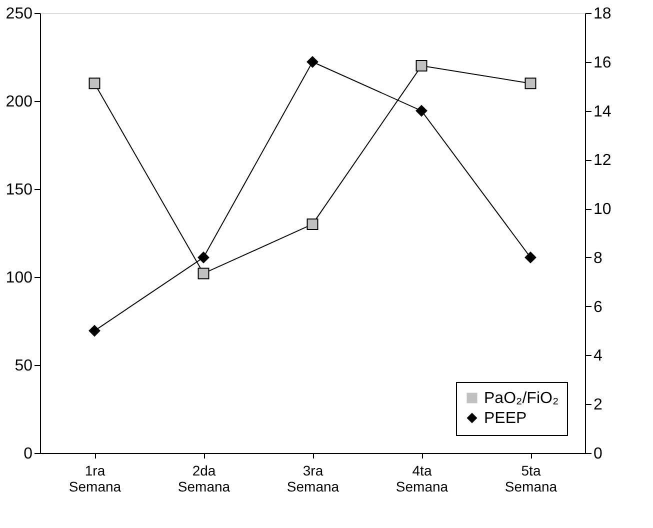 This screenshot has height=528, width=653. What do you see at coordinates (19, 278) in the screenshot?
I see `y-tick-label: 100` at bounding box center [19, 278].